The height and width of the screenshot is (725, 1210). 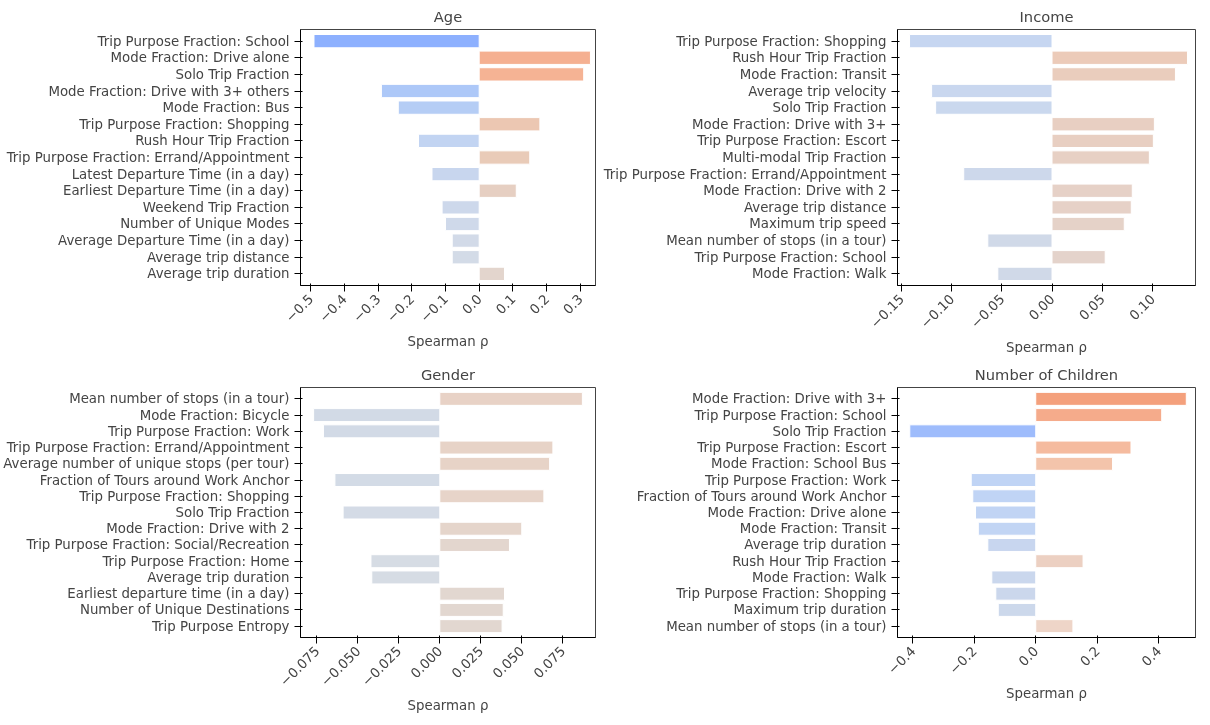 I want to click on x-tick-label: 0.4, so click(x=1151, y=656).